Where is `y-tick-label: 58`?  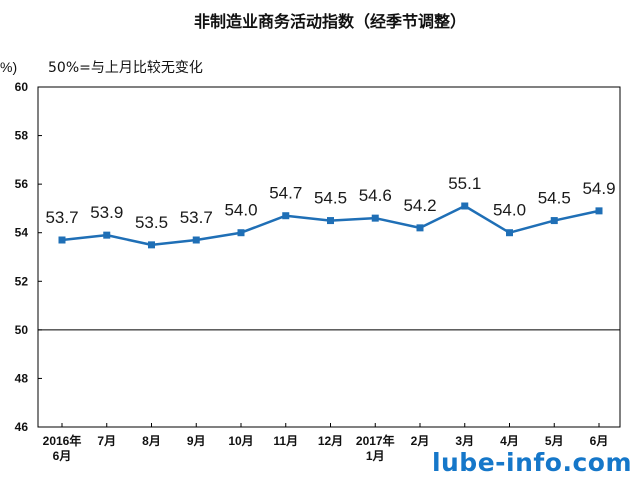
y-tick-label: 58 is located at coordinates (22, 136).